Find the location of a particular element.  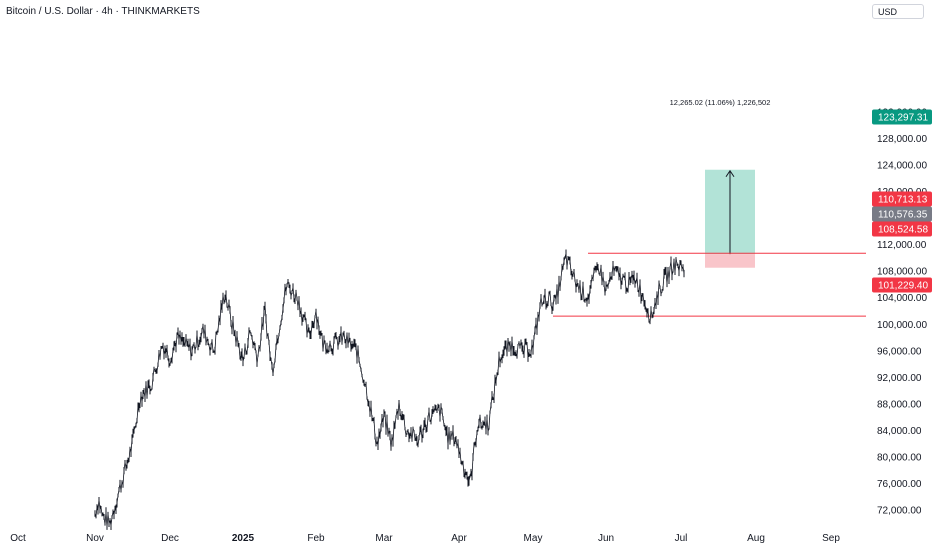

x-tick-label: Mar is located at coordinates (384, 538).